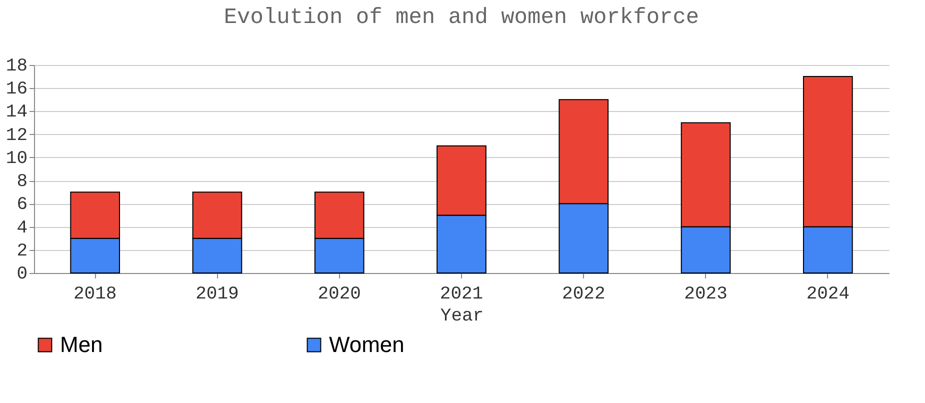 This screenshot has height=403, width=925. What do you see at coordinates (17, 90) in the screenshot?
I see `y-tick-label: 16` at bounding box center [17, 90].